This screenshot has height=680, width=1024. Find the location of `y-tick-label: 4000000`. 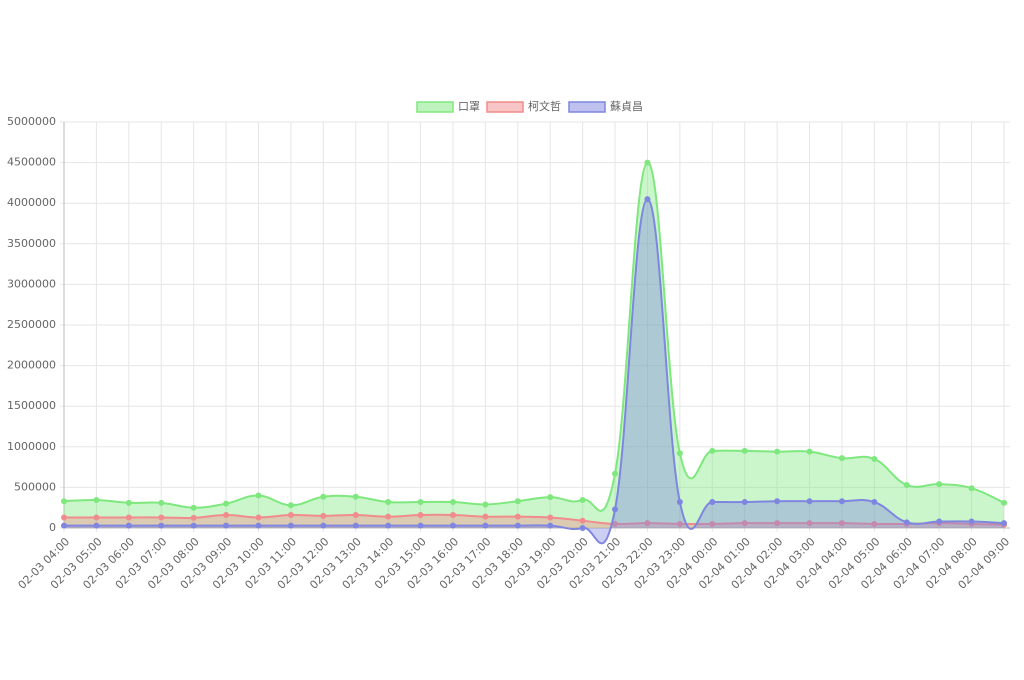

y-tick-label: 4000000 is located at coordinates (31, 202).